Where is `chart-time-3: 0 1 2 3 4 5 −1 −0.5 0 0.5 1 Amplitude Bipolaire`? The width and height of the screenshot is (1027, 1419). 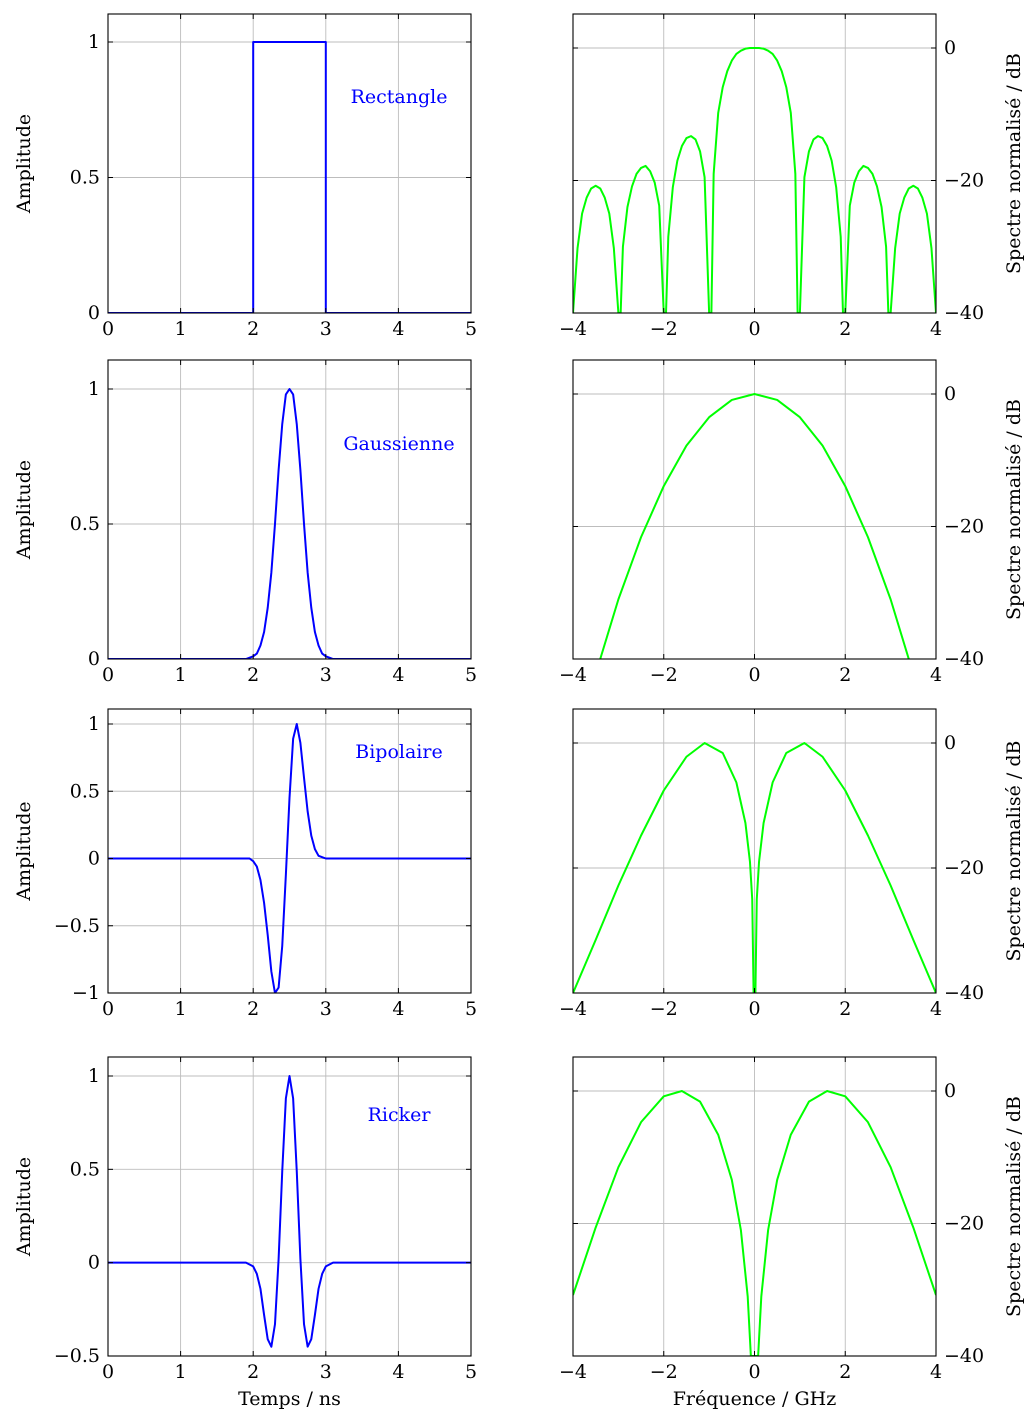
chart-time-3: 0 1 2 3 4 5 −1 −0.5 0 0.5 1 Amplitude Bipolaire is located at coordinates (245, 864).